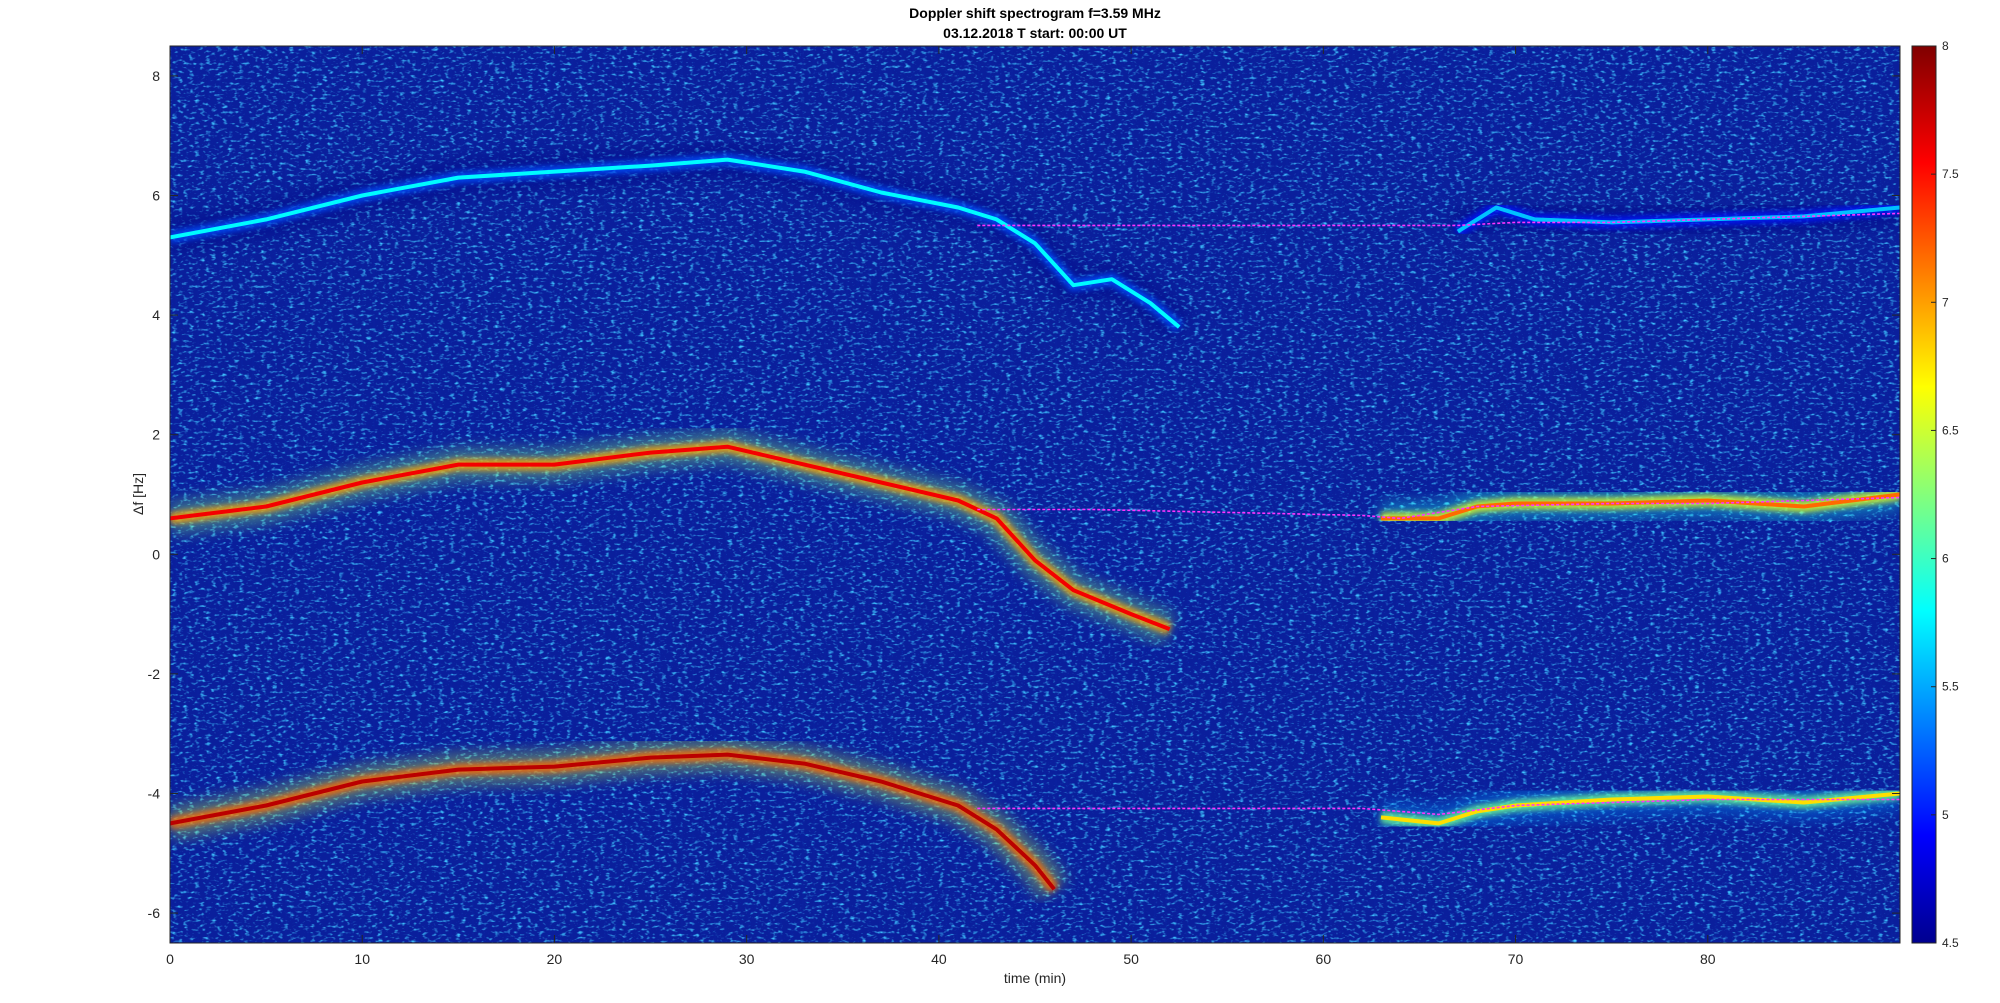 The height and width of the screenshot is (1003, 2000). Describe the element at coordinates (154, 913) in the screenshot. I see `y-tick-label: -6` at that location.